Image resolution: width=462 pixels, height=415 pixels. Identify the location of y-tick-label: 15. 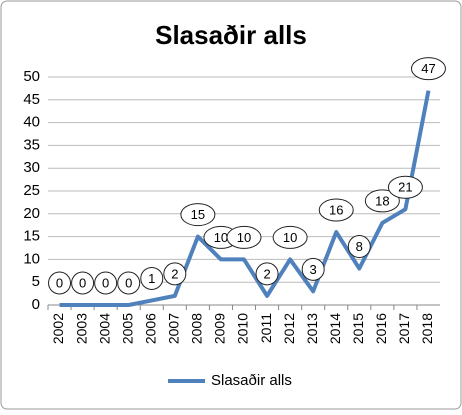
(31, 236).